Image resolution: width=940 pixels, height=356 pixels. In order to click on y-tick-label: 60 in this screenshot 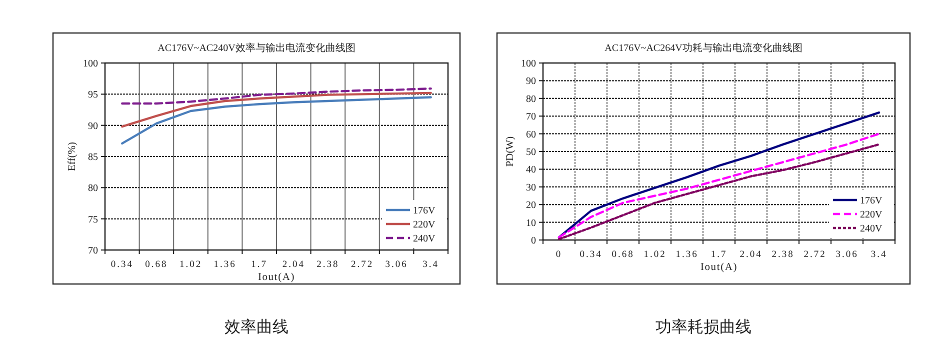, I will do `click(531, 134)`.